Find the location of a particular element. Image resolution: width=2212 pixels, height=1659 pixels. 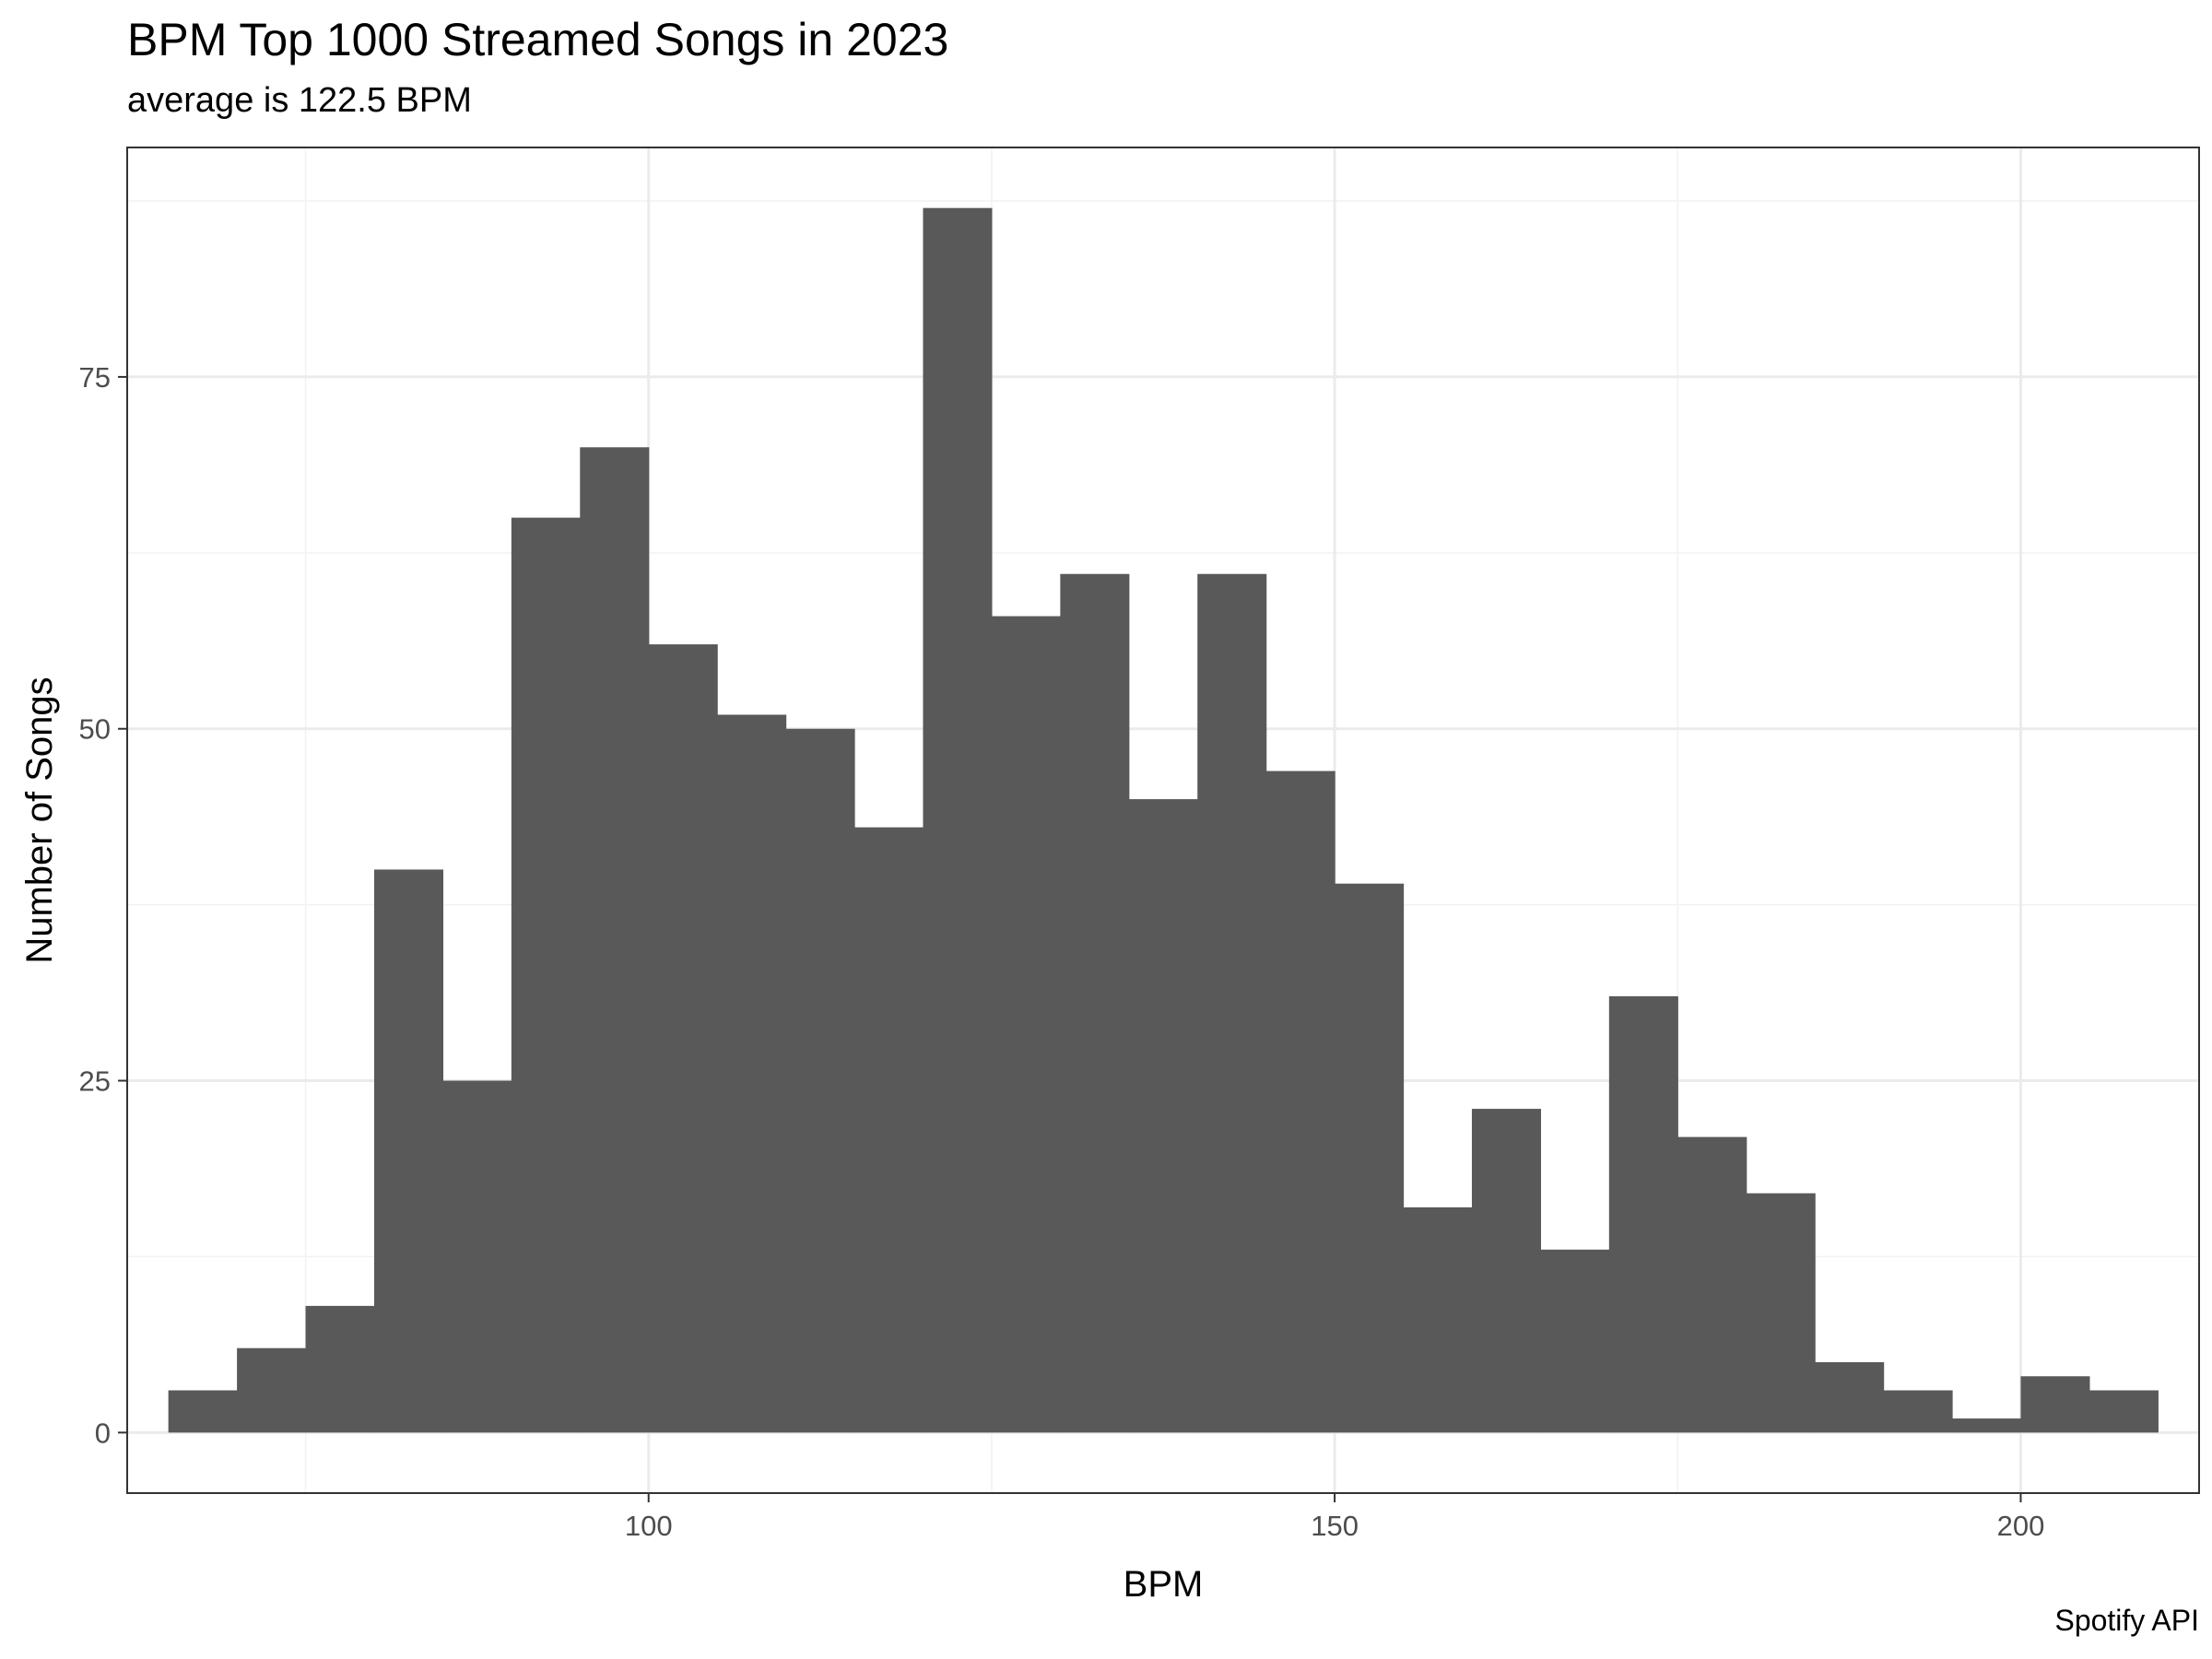

y-tick-label: 25 is located at coordinates (95, 1081).